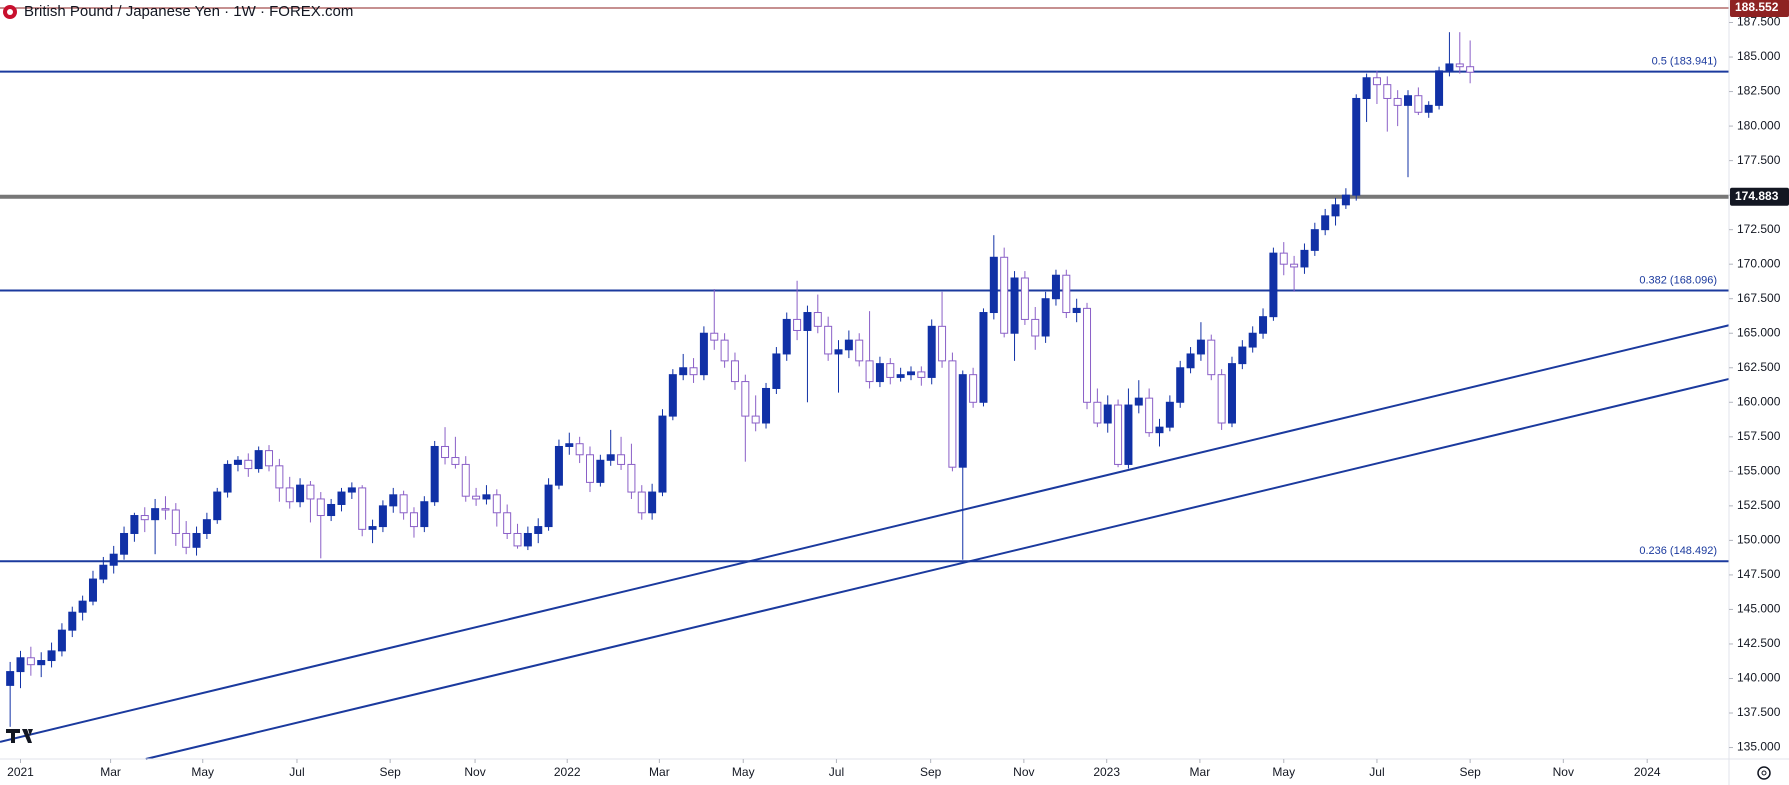 This screenshot has height=785, width=1789. Describe the element at coordinates (1759, 298) in the screenshot. I see `y-tick-label: 167.500` at that location.